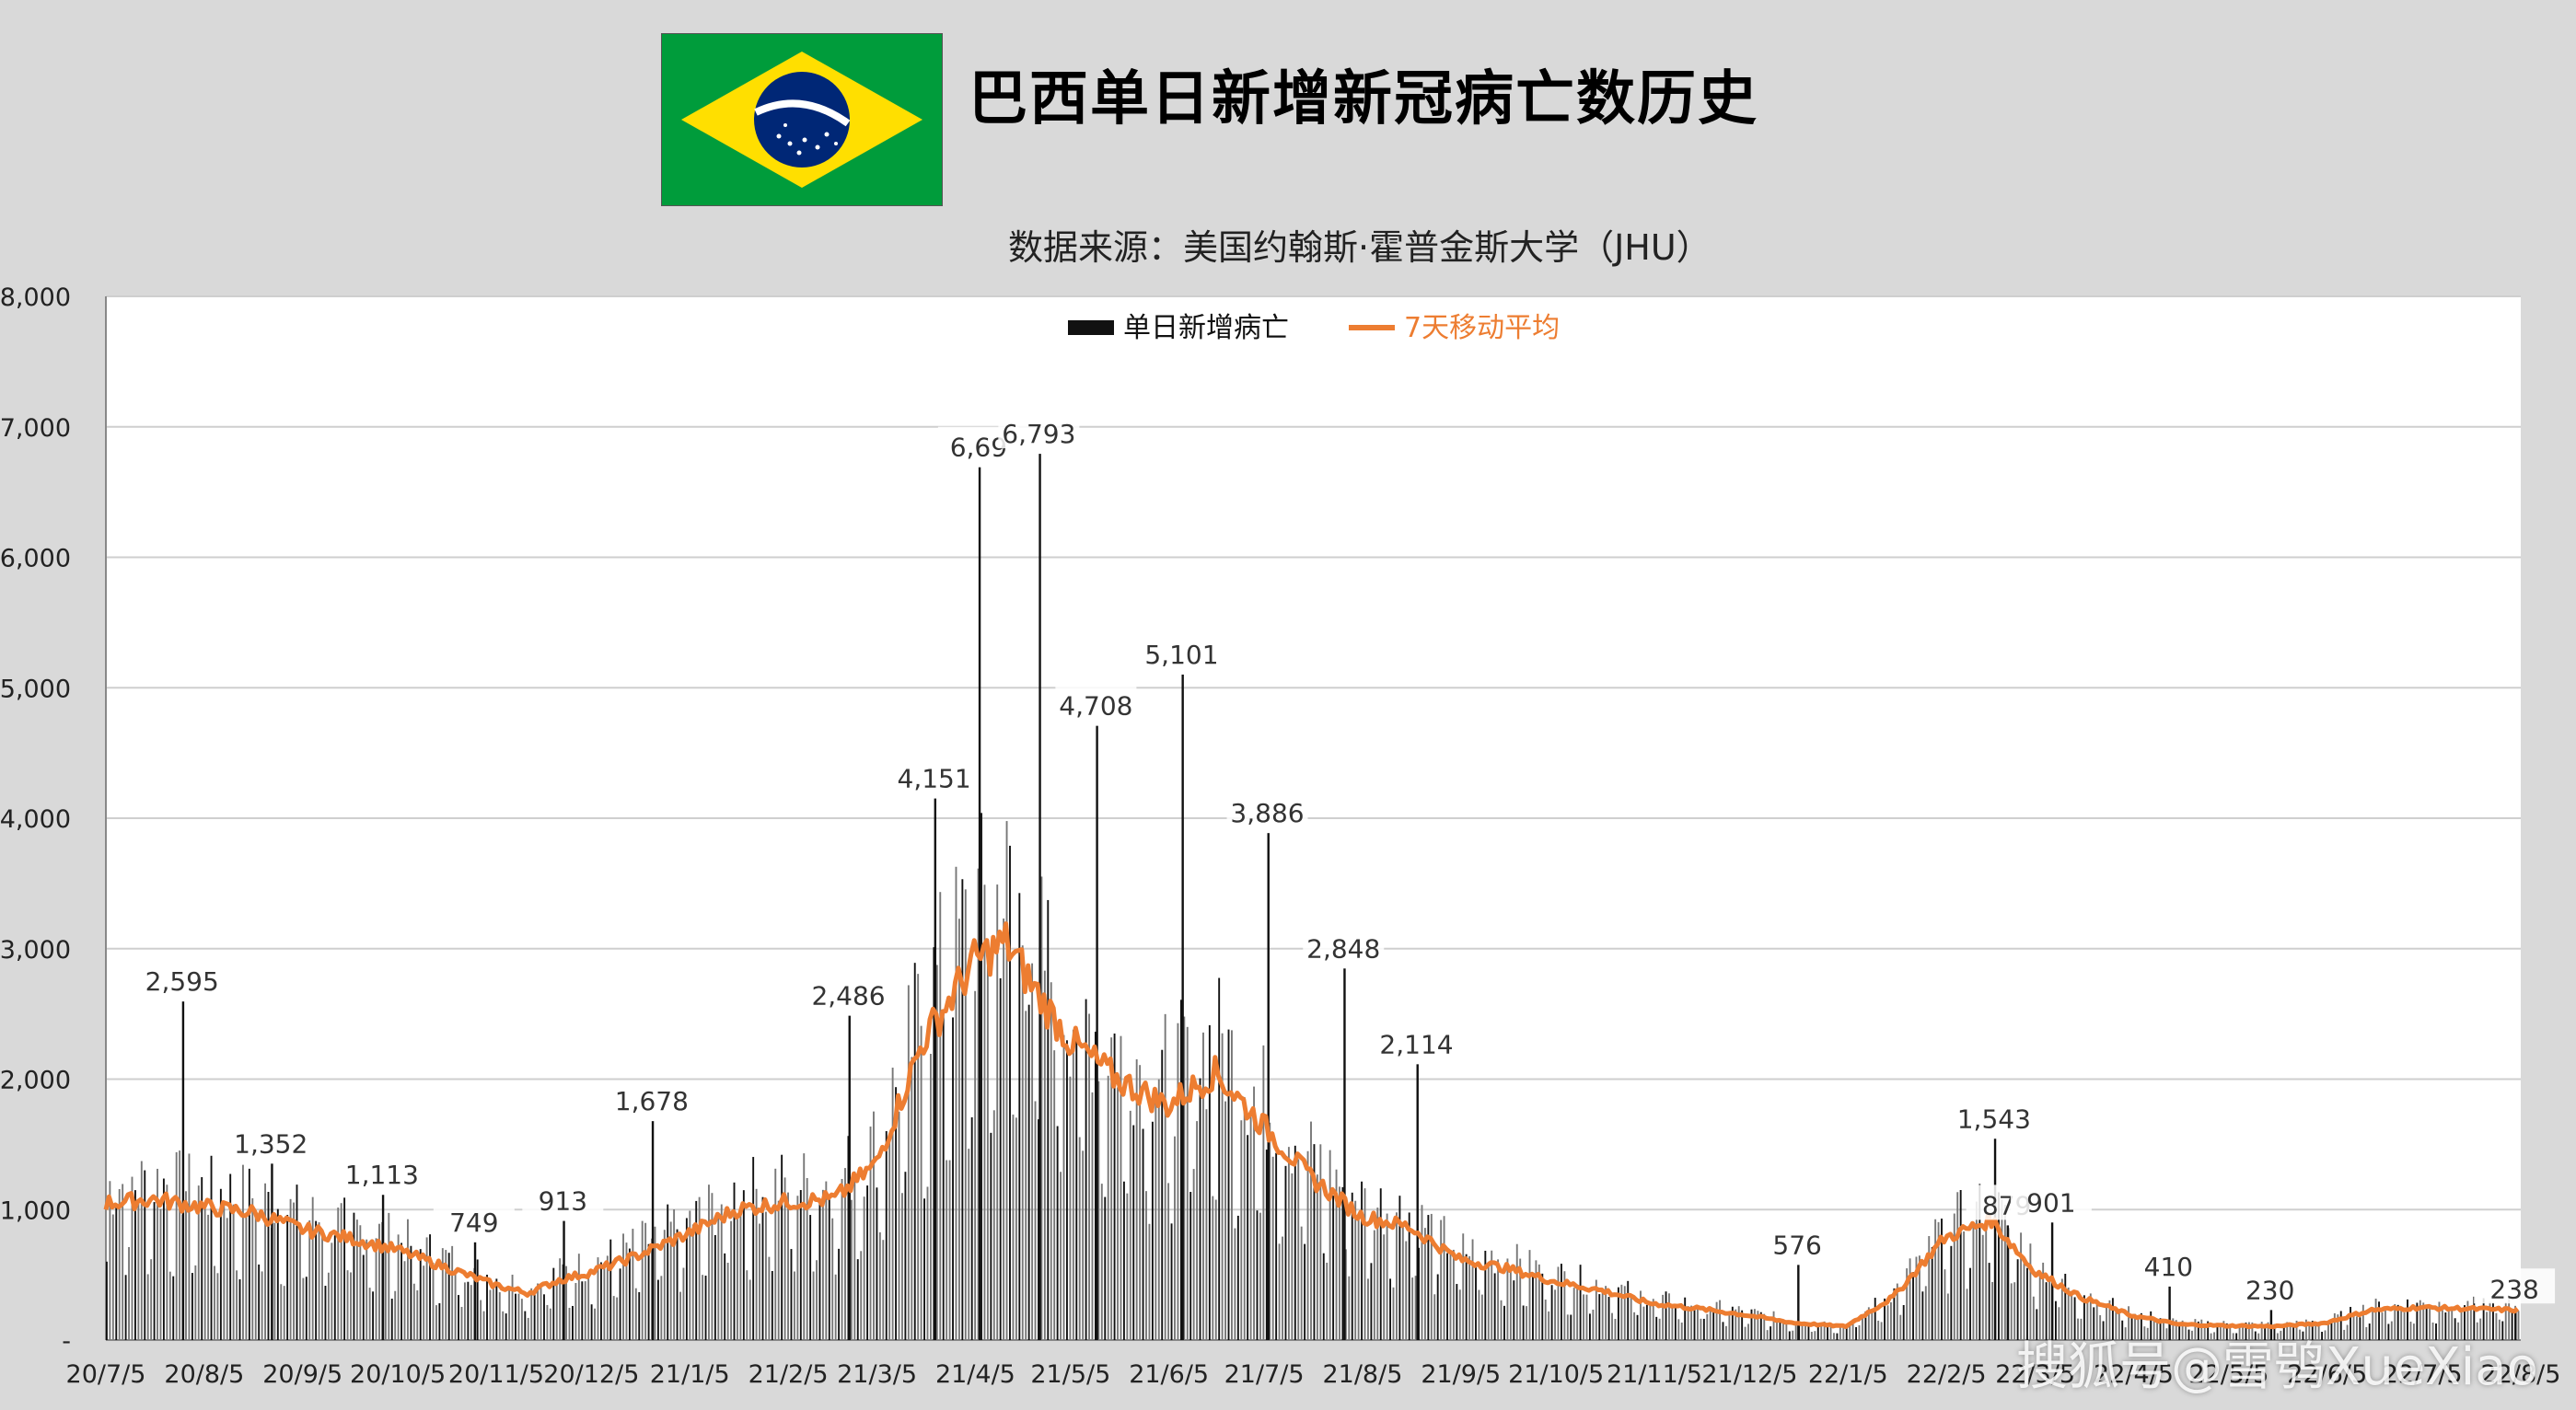 This screenshot has width=2576, height=1410. What do you see at coordinates (1038, 434) in the screenshot?
I see `data-label: 6,793` at bounding box center [1038, 434].